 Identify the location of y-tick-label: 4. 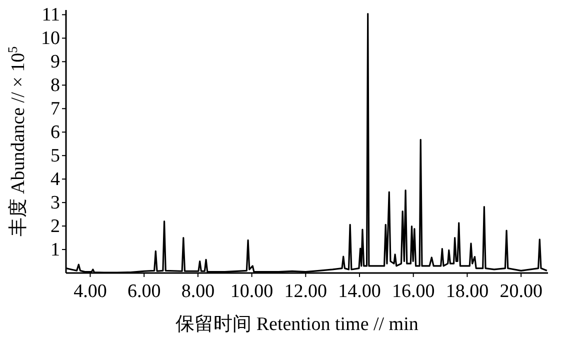
(55, 179).